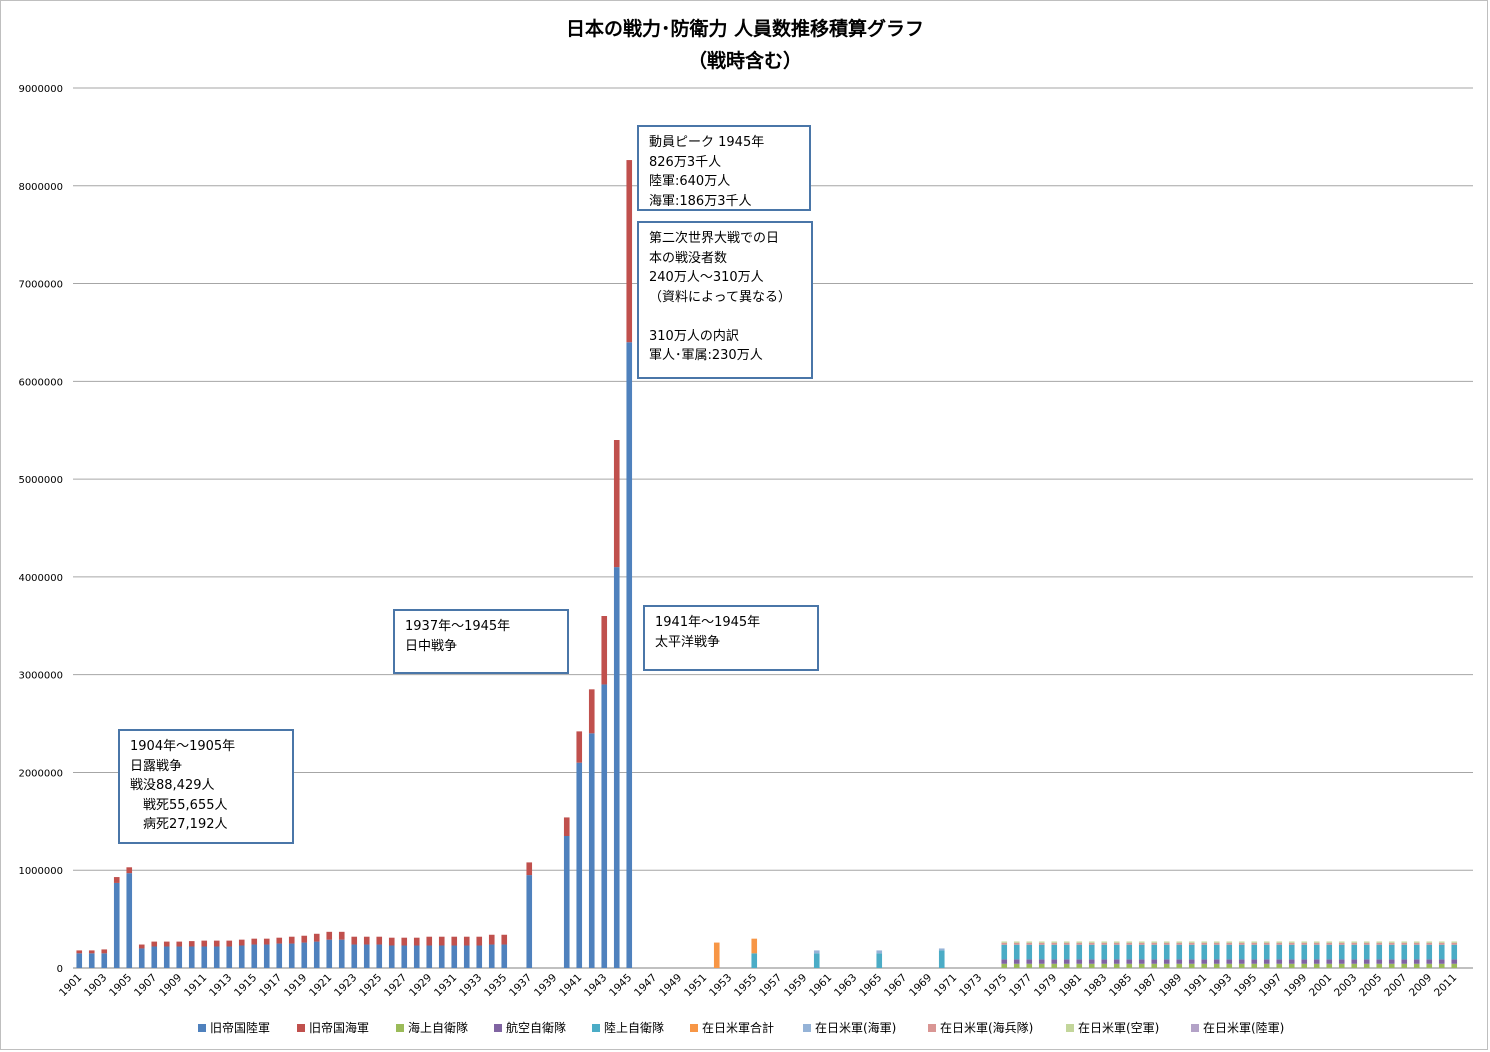 The width and height of the screenshot is (1490, 1052). What do you see at coordinates (179, 824) in the screenshot?
I see `annotation-line: 病死27,192人` at bounding box center [179, 824].